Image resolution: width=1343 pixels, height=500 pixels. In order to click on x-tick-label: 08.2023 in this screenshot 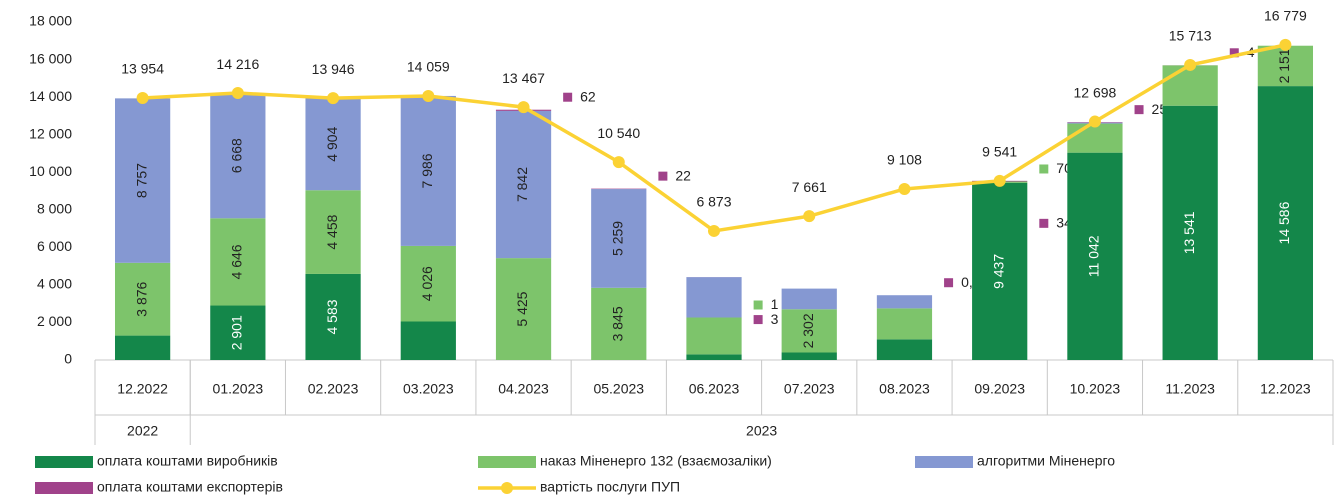, I will do `click(904, 389)`.